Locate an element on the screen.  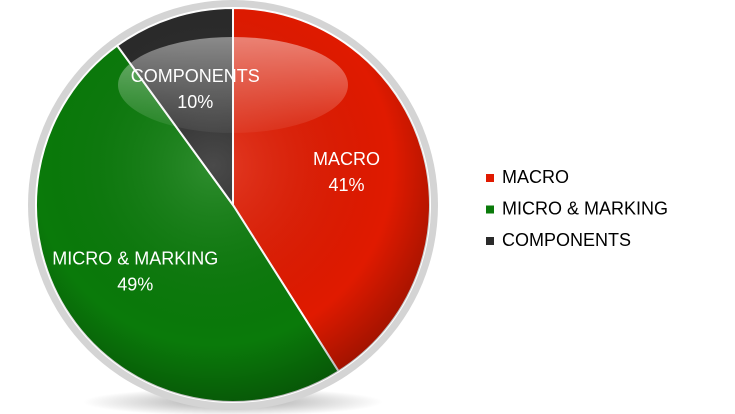
slice-label: COMPONENTS 10% is located at coordinates (195, 89).